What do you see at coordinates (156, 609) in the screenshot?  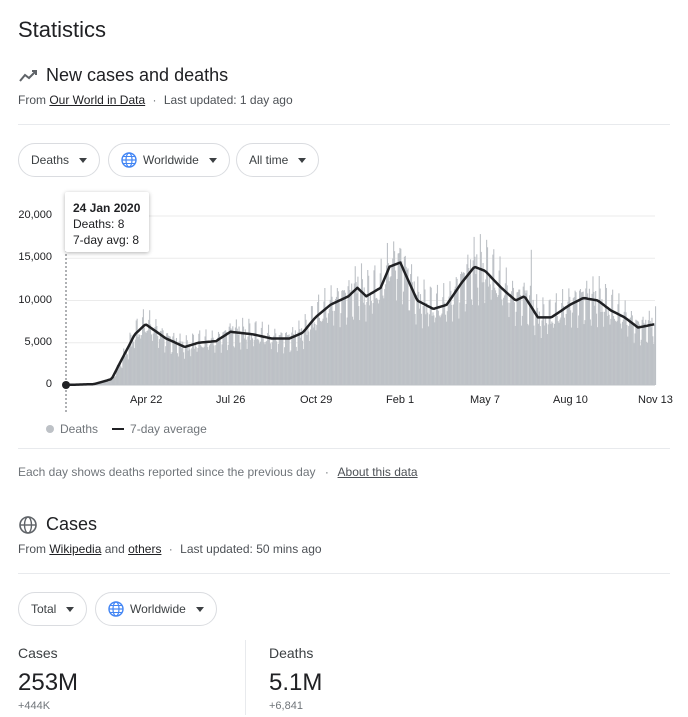 I see `region-dropdown-cases: Worldwide` at bounding box center [156, 609].